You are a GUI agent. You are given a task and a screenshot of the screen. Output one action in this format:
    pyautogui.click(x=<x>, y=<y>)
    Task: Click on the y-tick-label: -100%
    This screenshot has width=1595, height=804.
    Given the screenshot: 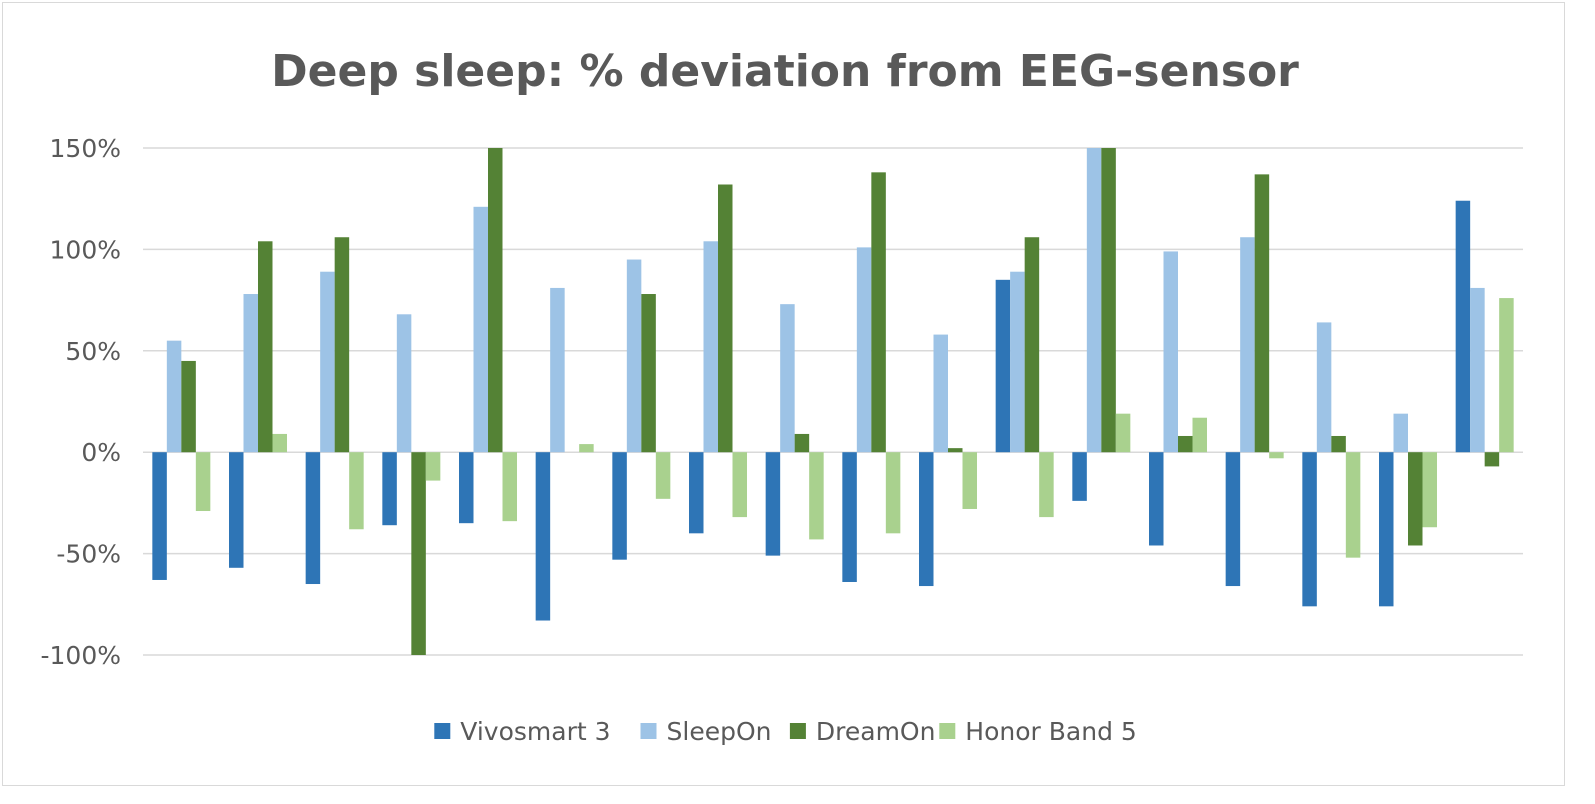 What is the action you would take?
    pyautogui.click(x=81, y=655)
    